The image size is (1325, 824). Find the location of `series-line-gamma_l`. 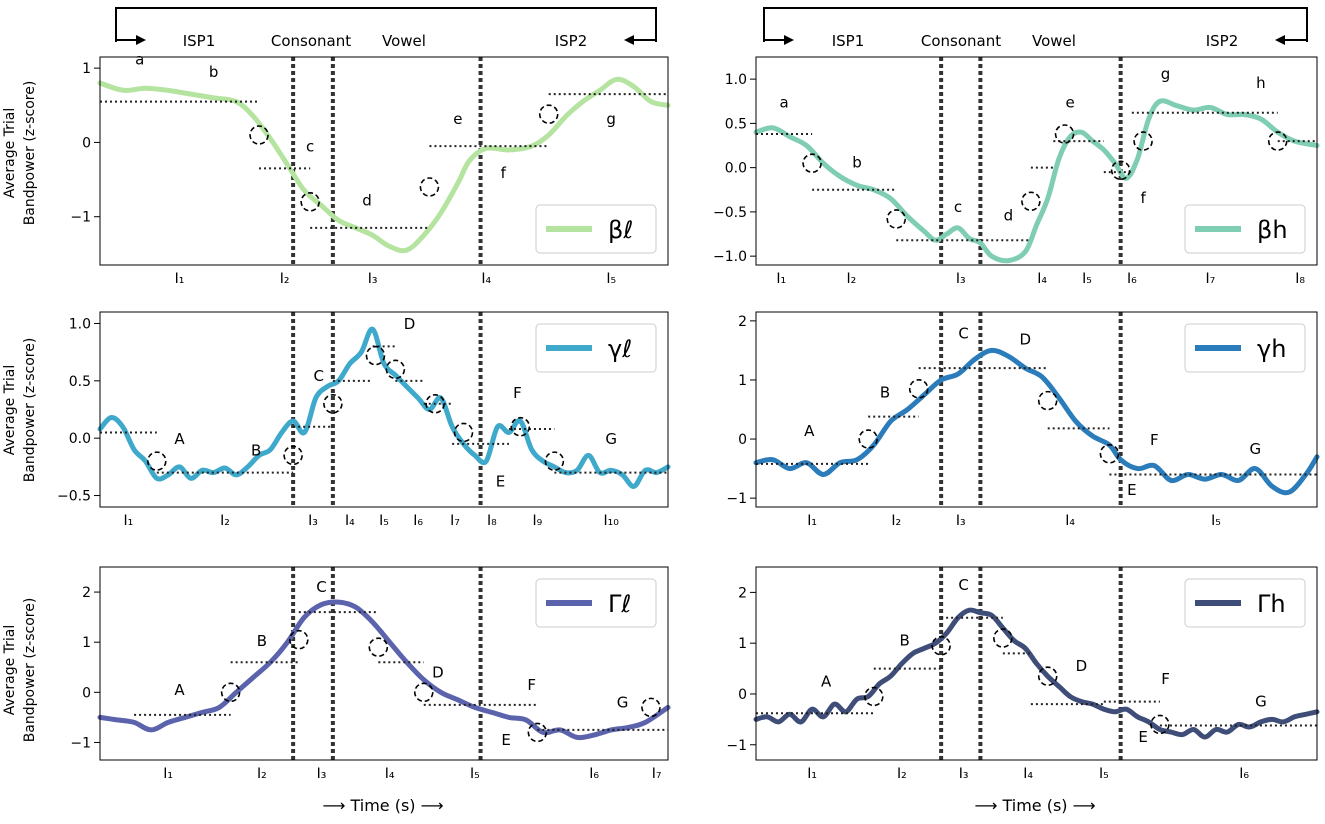

series-line-gamma_l is located at coordinates (384, 407).